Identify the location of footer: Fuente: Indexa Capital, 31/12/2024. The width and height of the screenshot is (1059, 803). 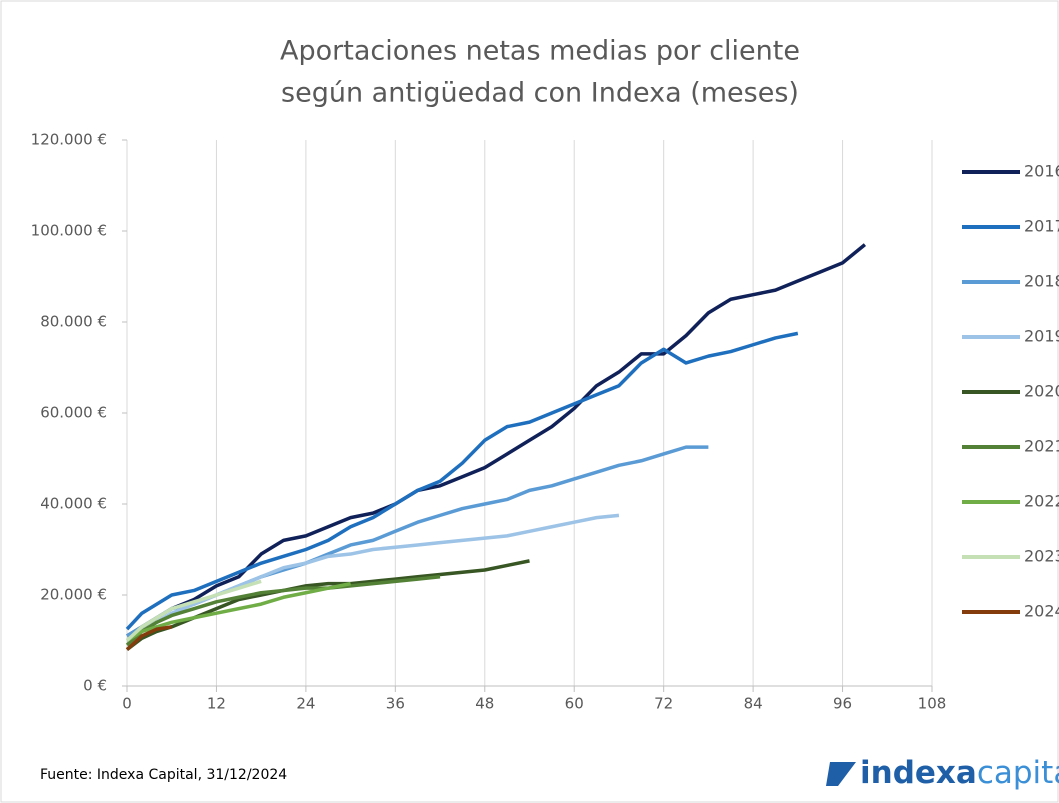
(163, 775).